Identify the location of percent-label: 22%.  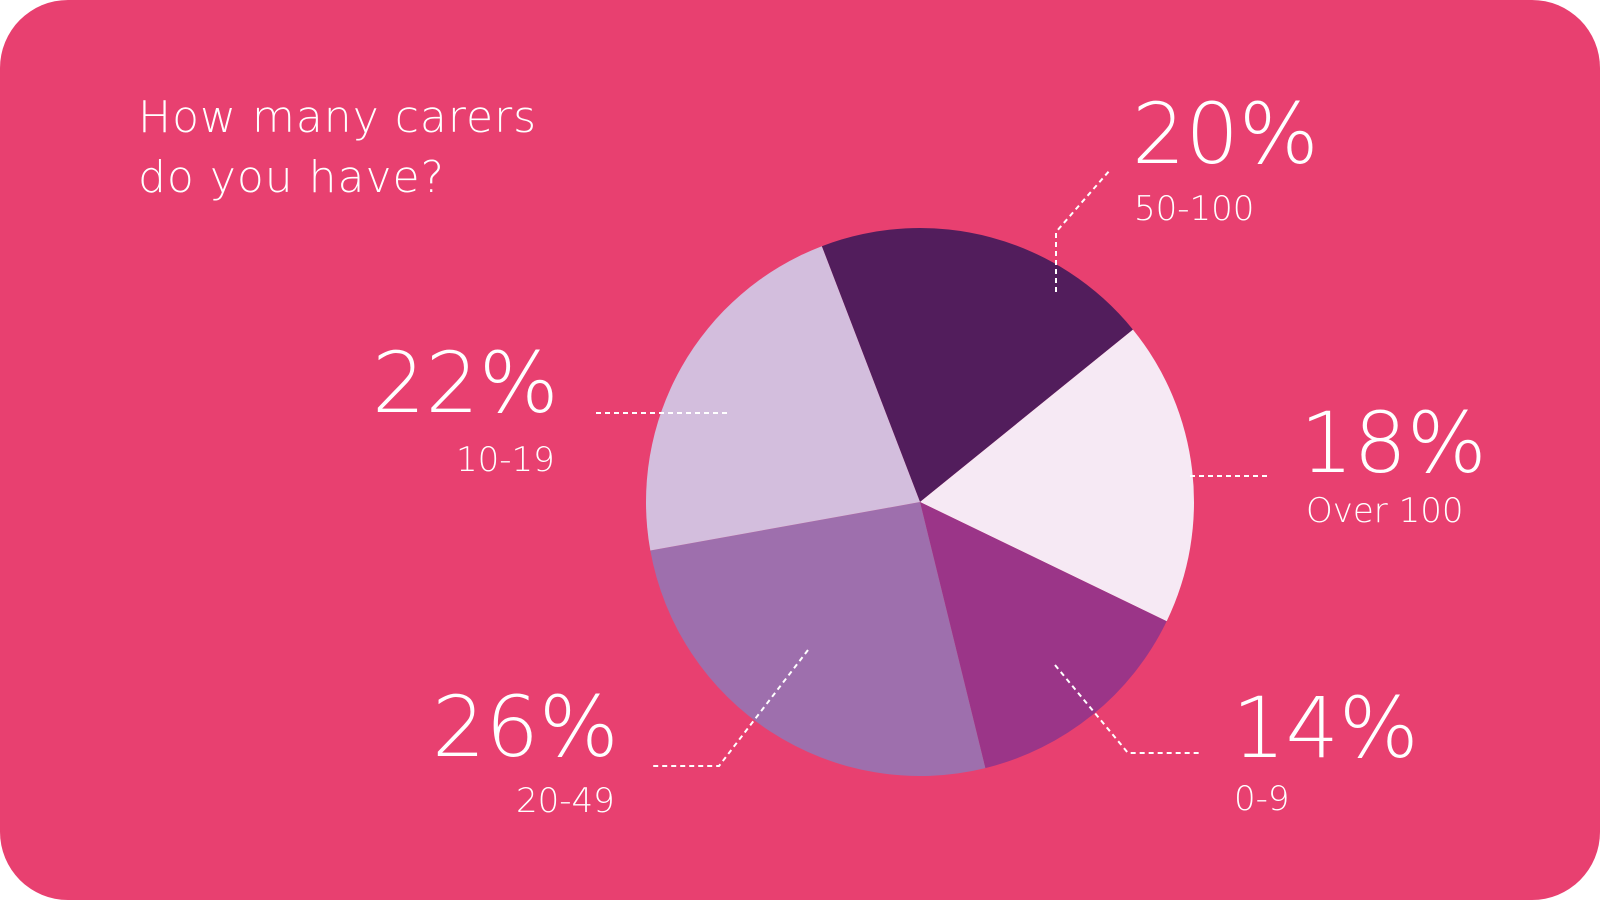
(465, 383).